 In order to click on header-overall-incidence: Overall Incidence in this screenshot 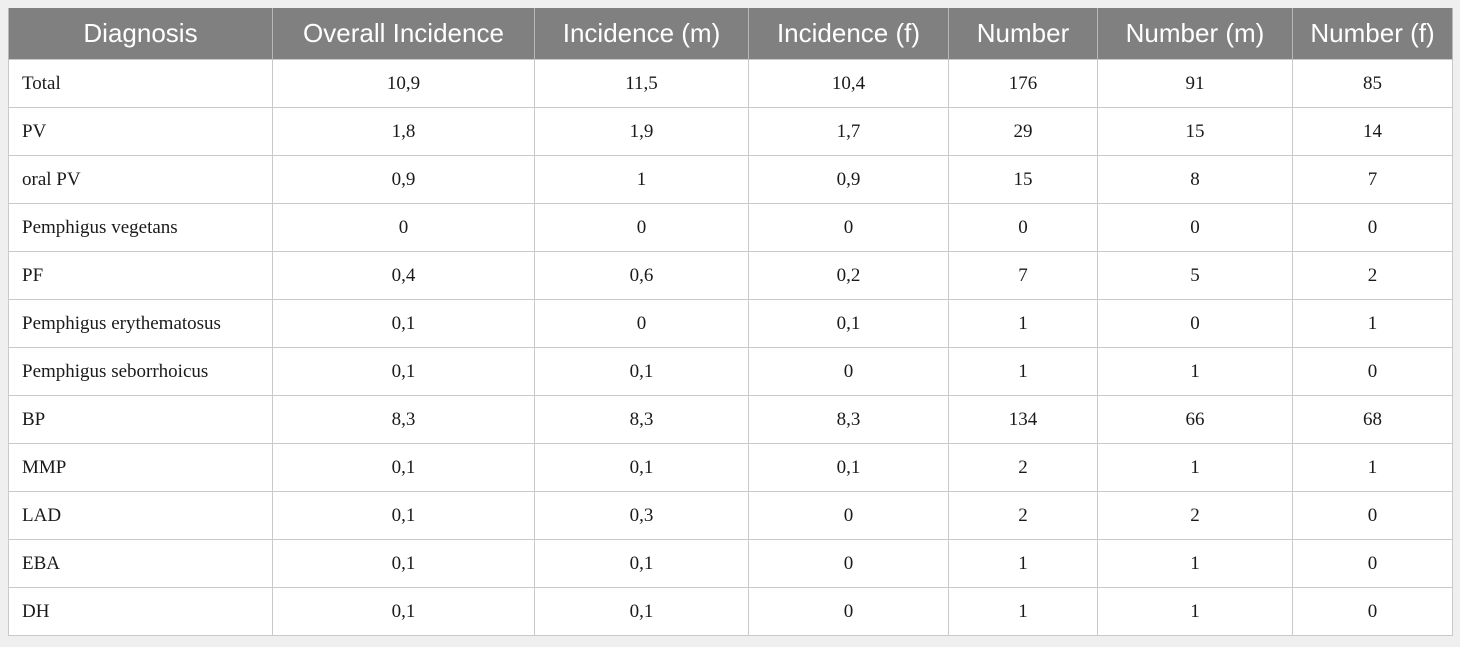, I will do `click(403, 34)`.